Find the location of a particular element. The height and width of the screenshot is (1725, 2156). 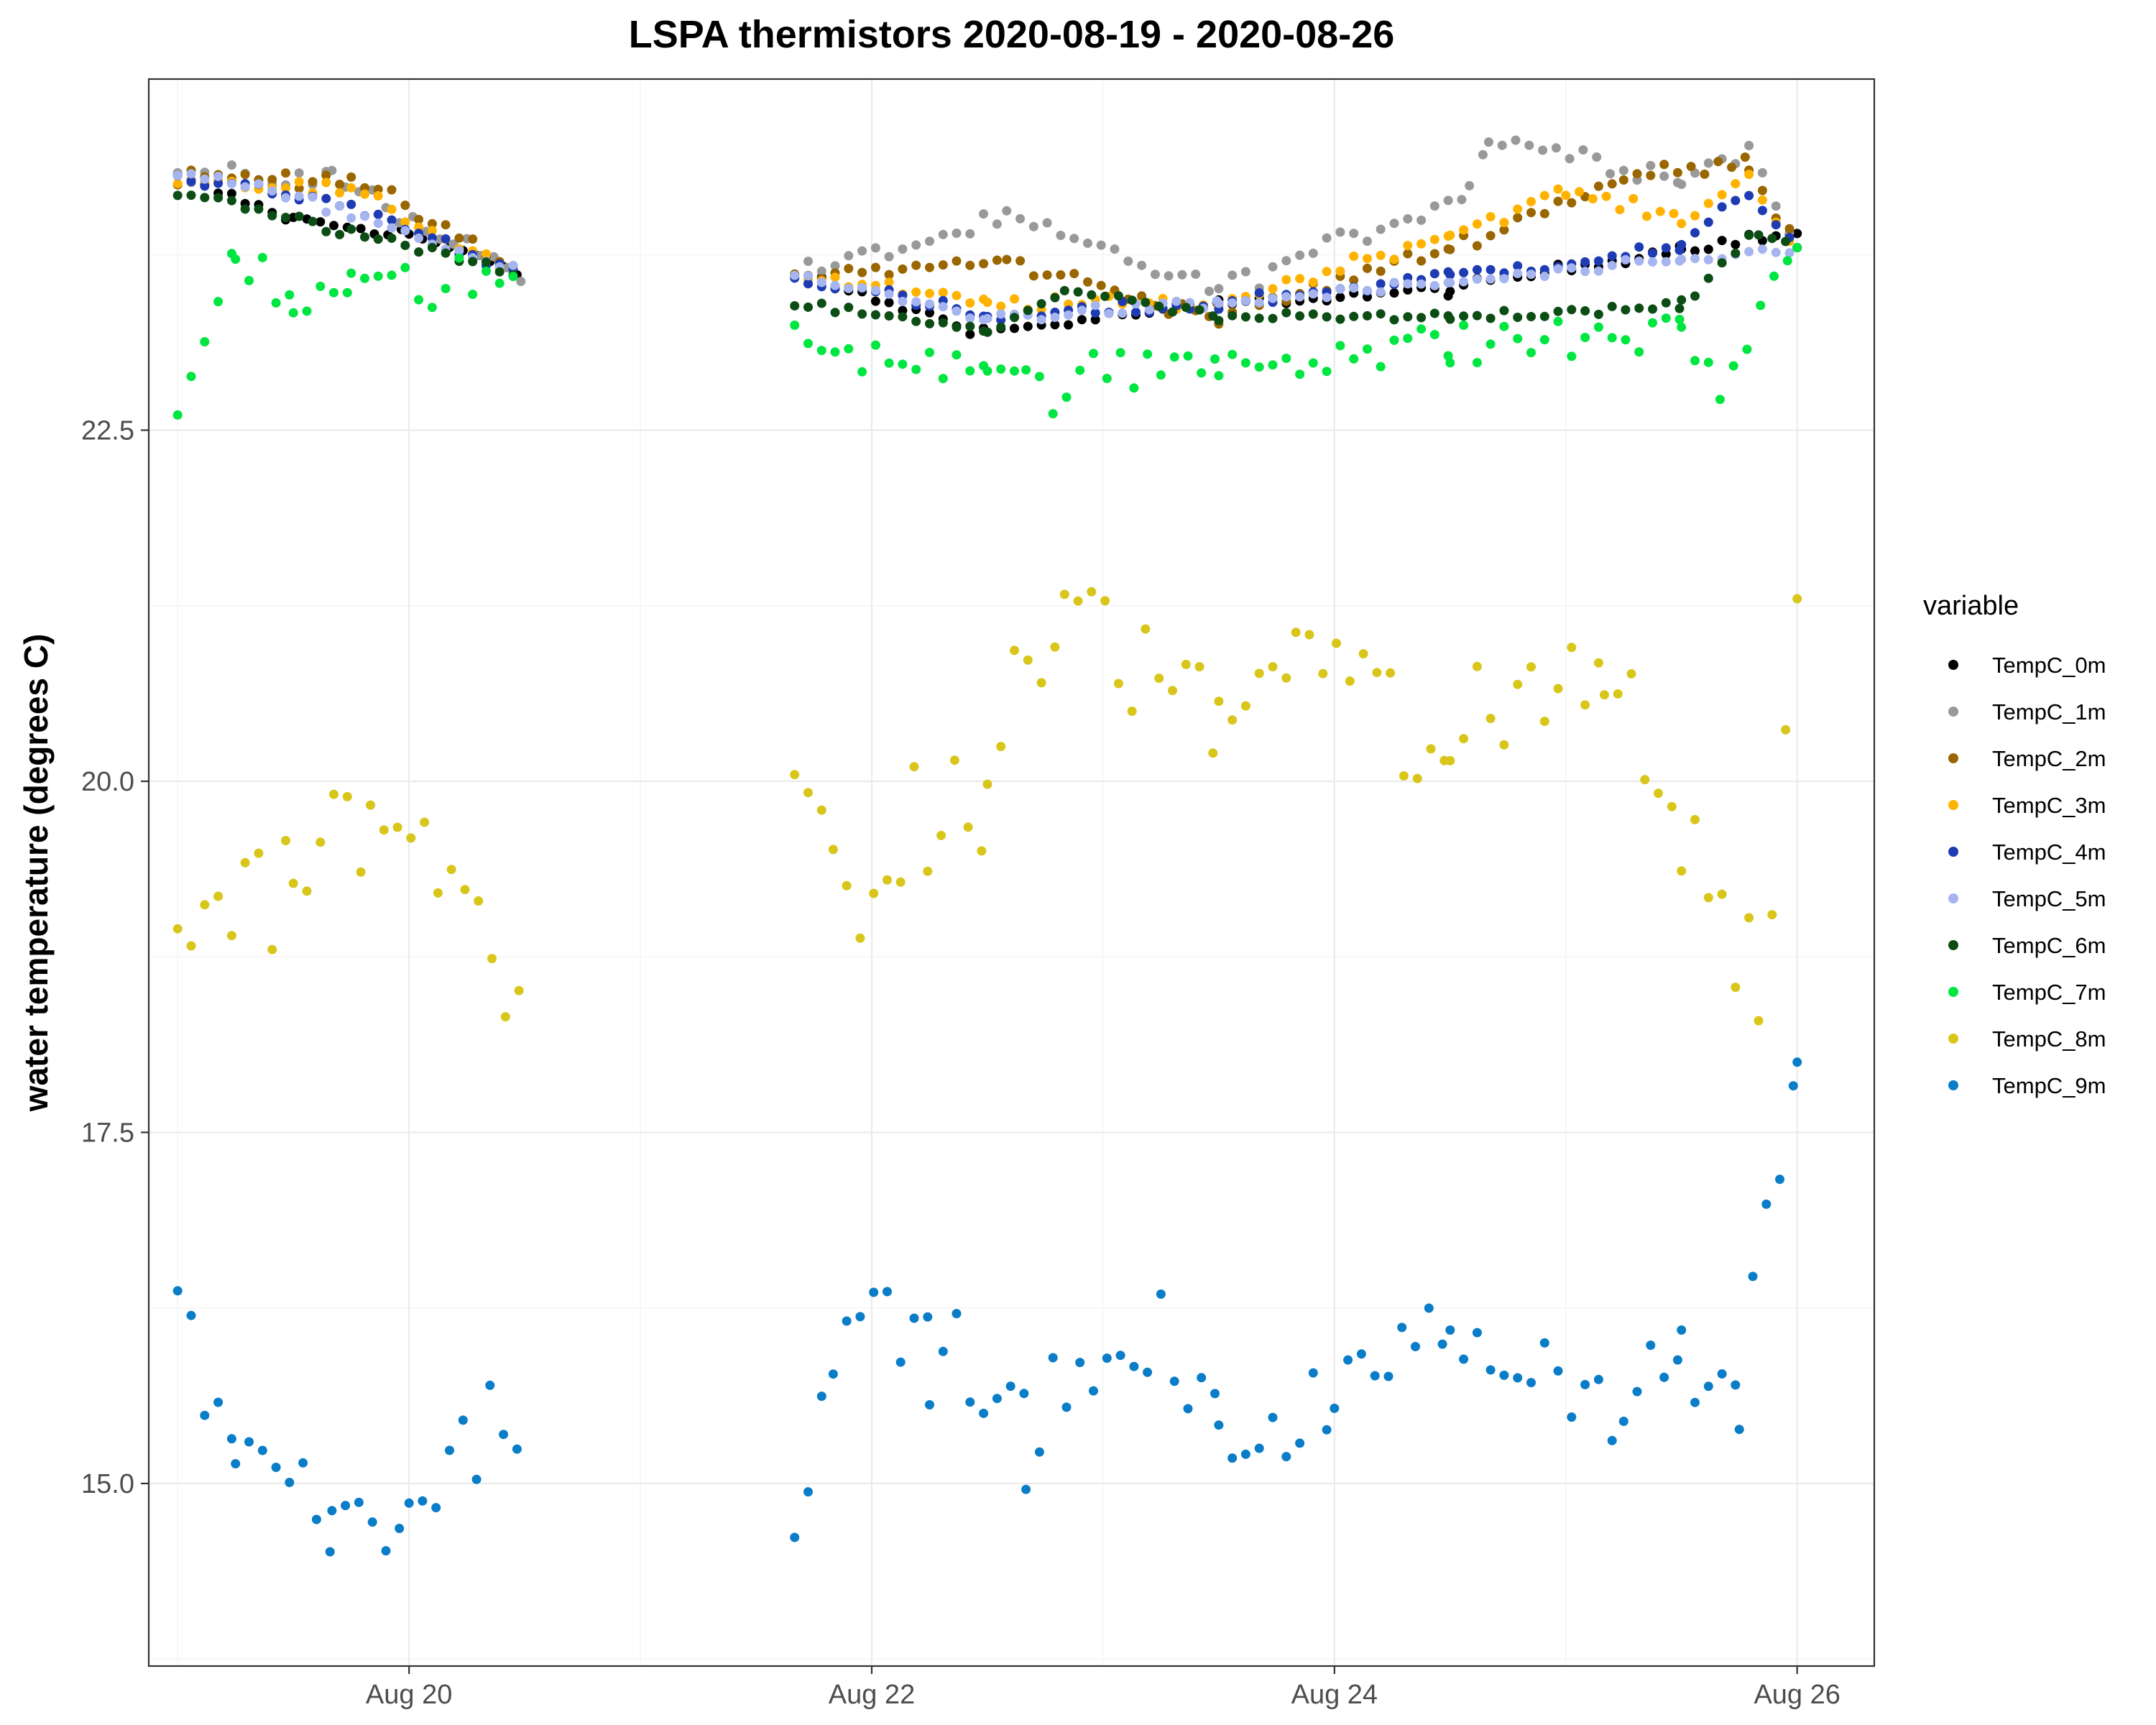

legend-item-TempC_2m: TempC_2m is located at coordinates (2027, 758).